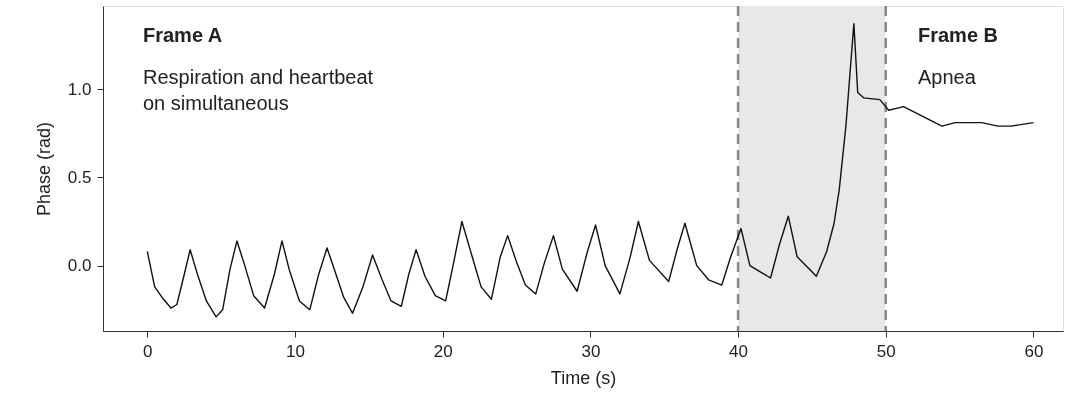  Describe the element at coordinates (258, 90) in the screenshot. I see `annotation: Respiration and heartbeat on simultaneous` at that location.